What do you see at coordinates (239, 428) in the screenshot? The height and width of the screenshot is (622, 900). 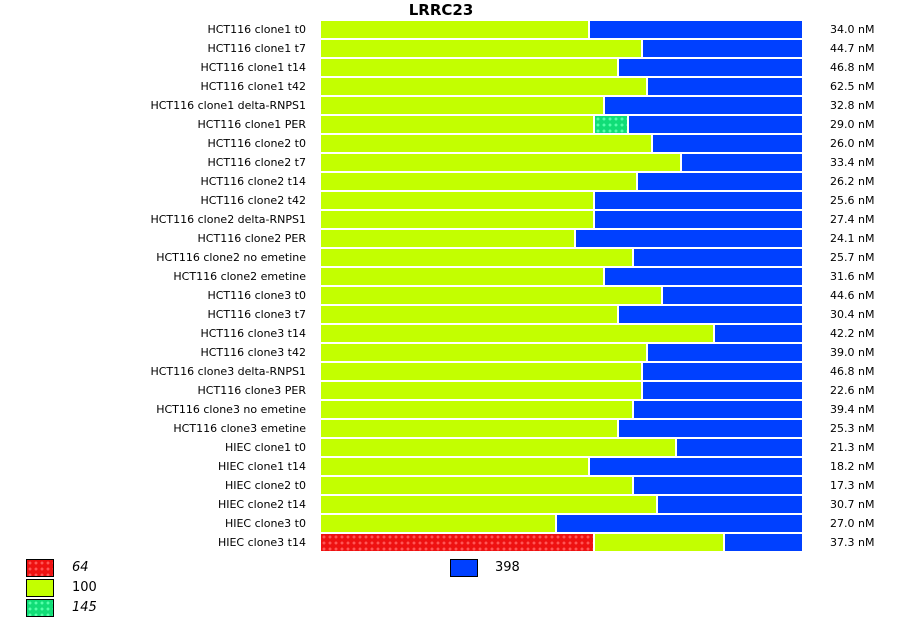 I see `row-label: HCT116 clone3 emetine` at bounding box center [239, 428].